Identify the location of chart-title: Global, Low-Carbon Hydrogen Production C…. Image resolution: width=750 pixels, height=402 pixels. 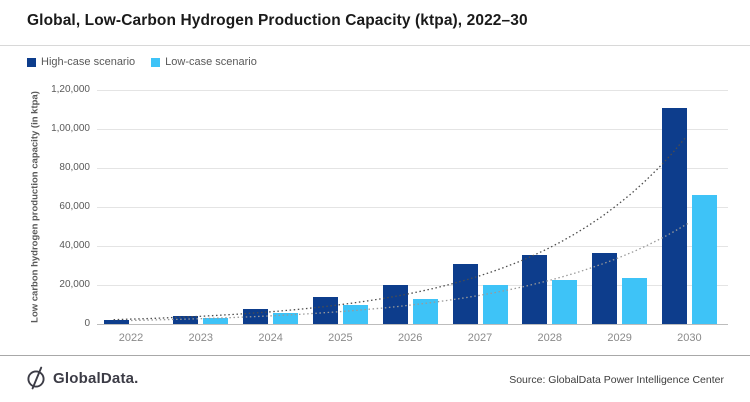
(277, 20).